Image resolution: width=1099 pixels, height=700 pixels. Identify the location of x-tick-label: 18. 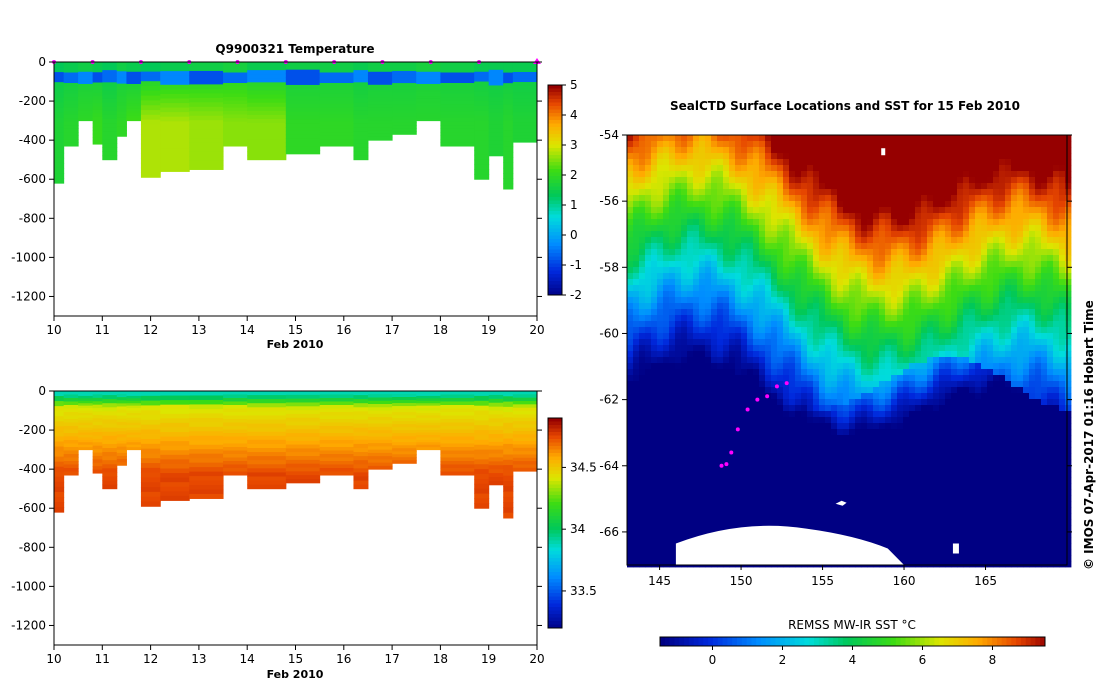
(440, 659).